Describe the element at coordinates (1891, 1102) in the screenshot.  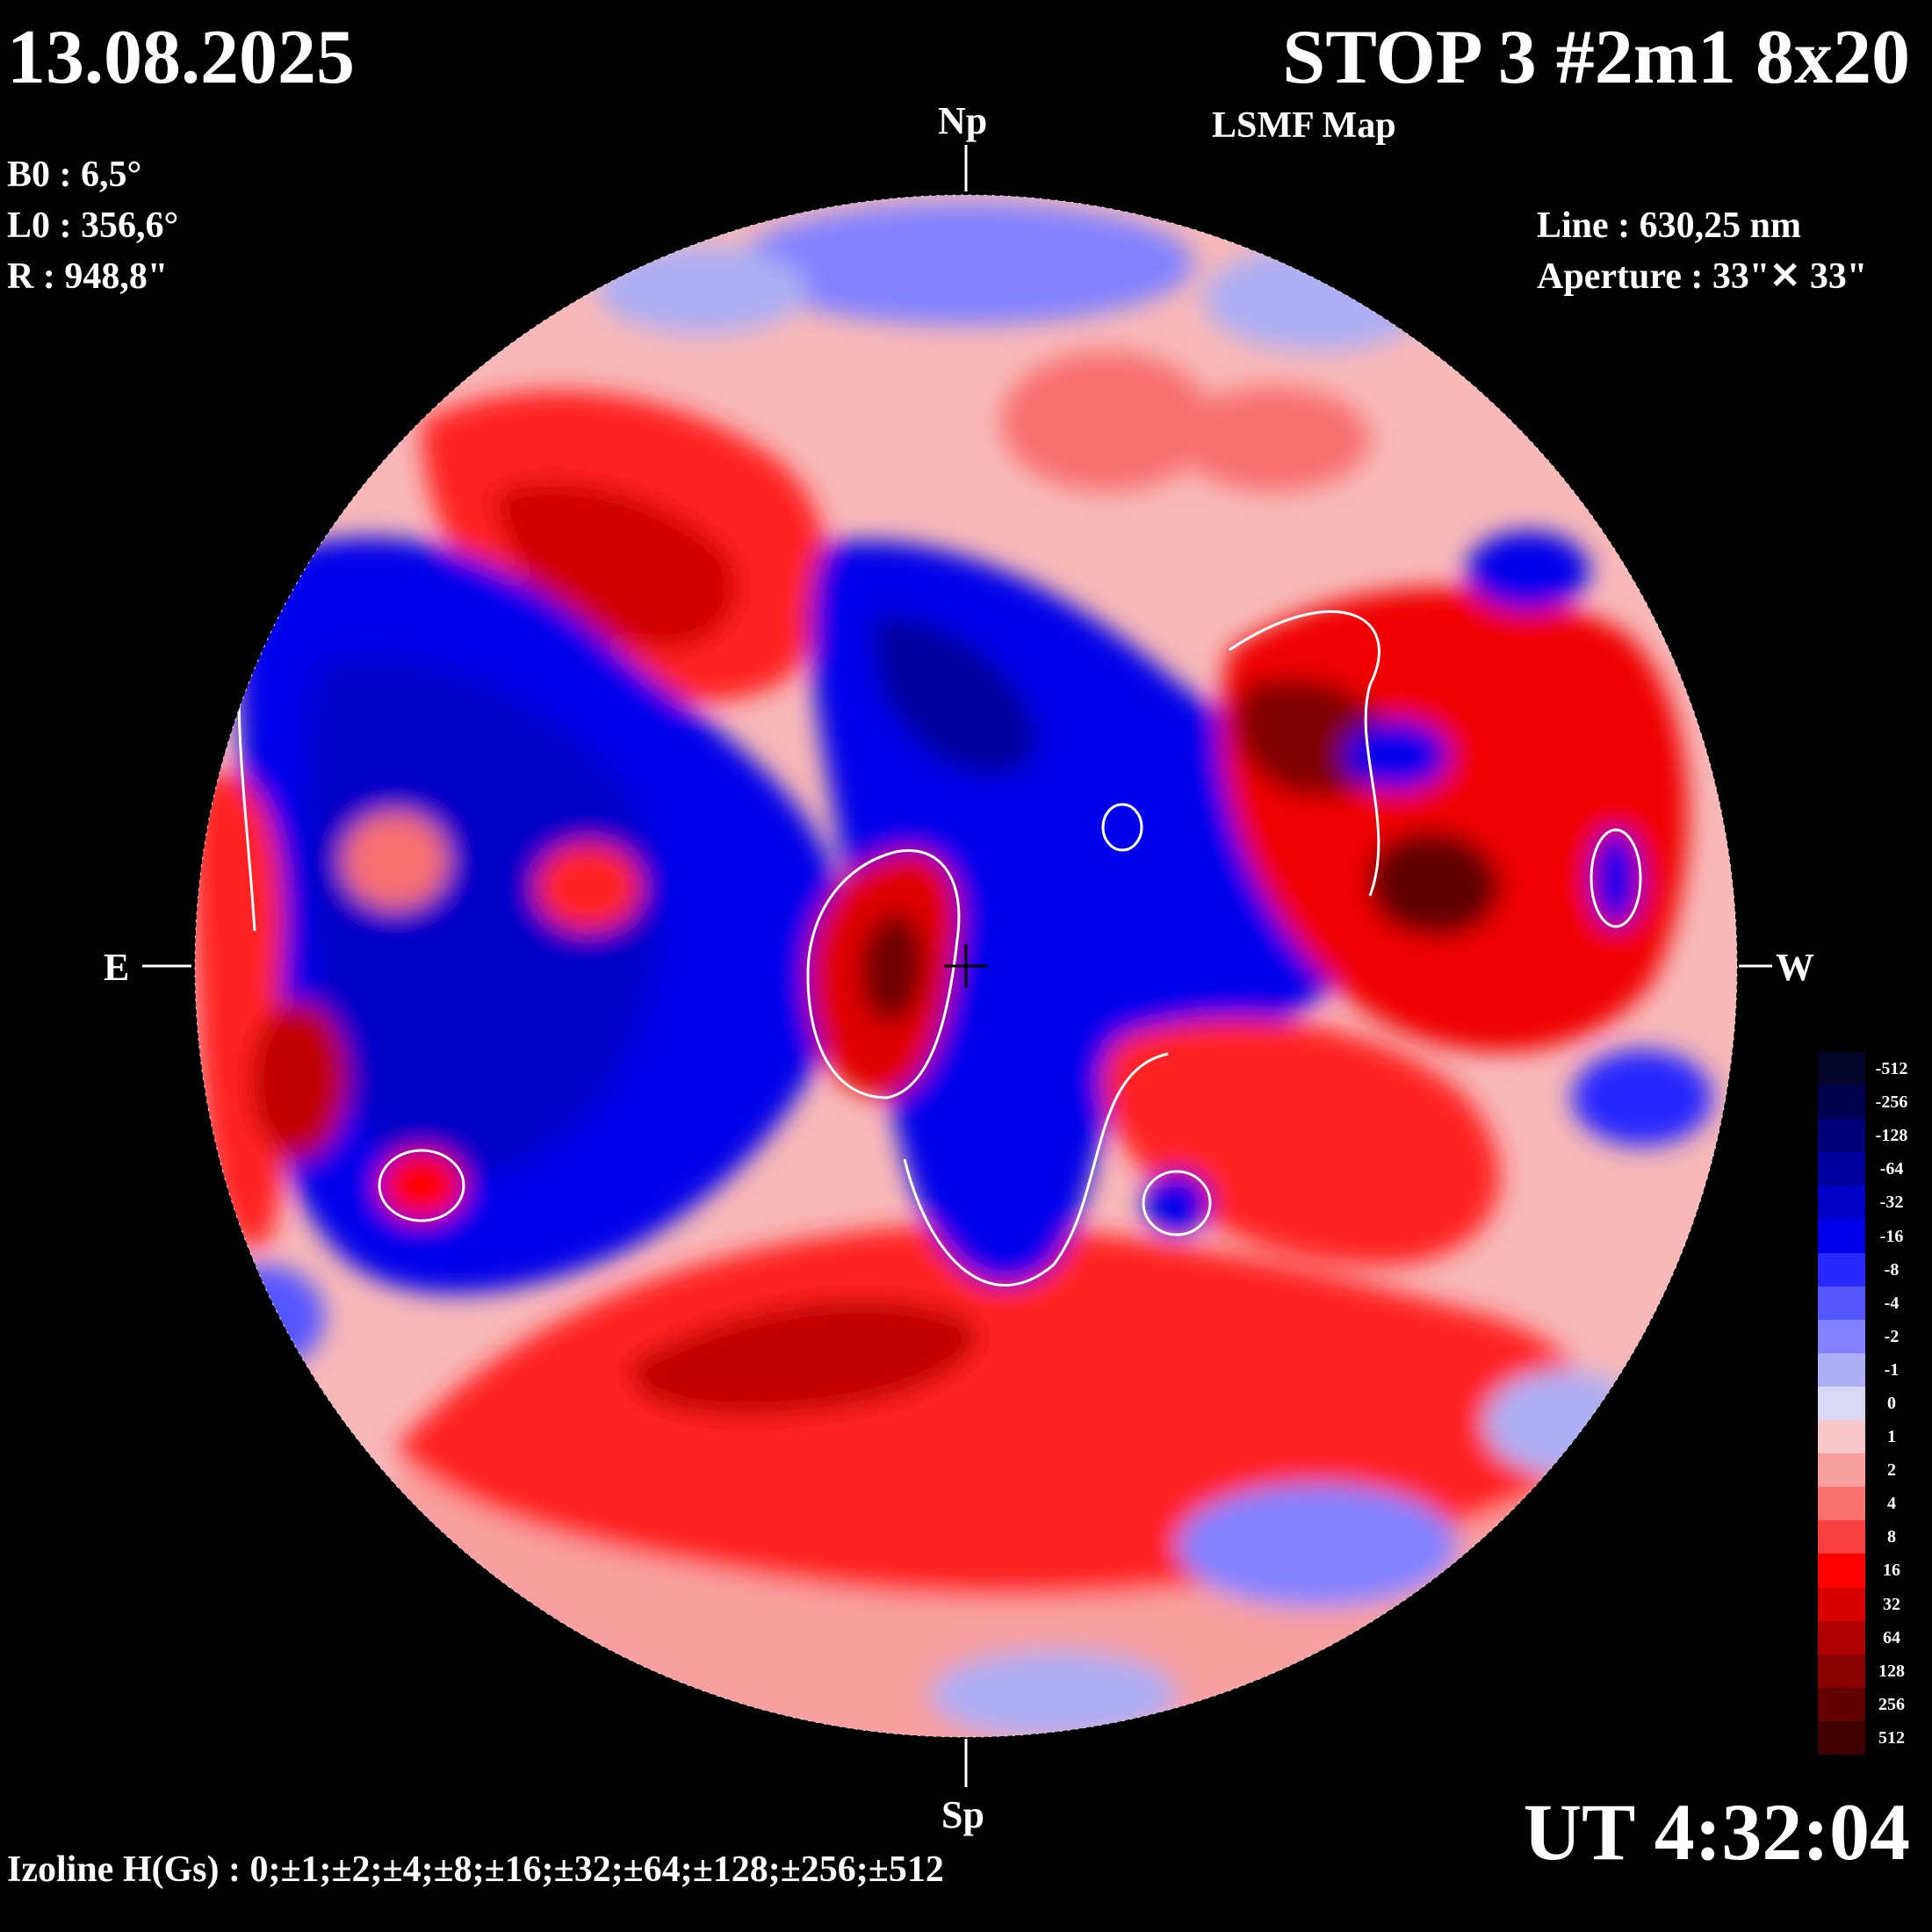
I see `colorbar-label: -256` at that location.